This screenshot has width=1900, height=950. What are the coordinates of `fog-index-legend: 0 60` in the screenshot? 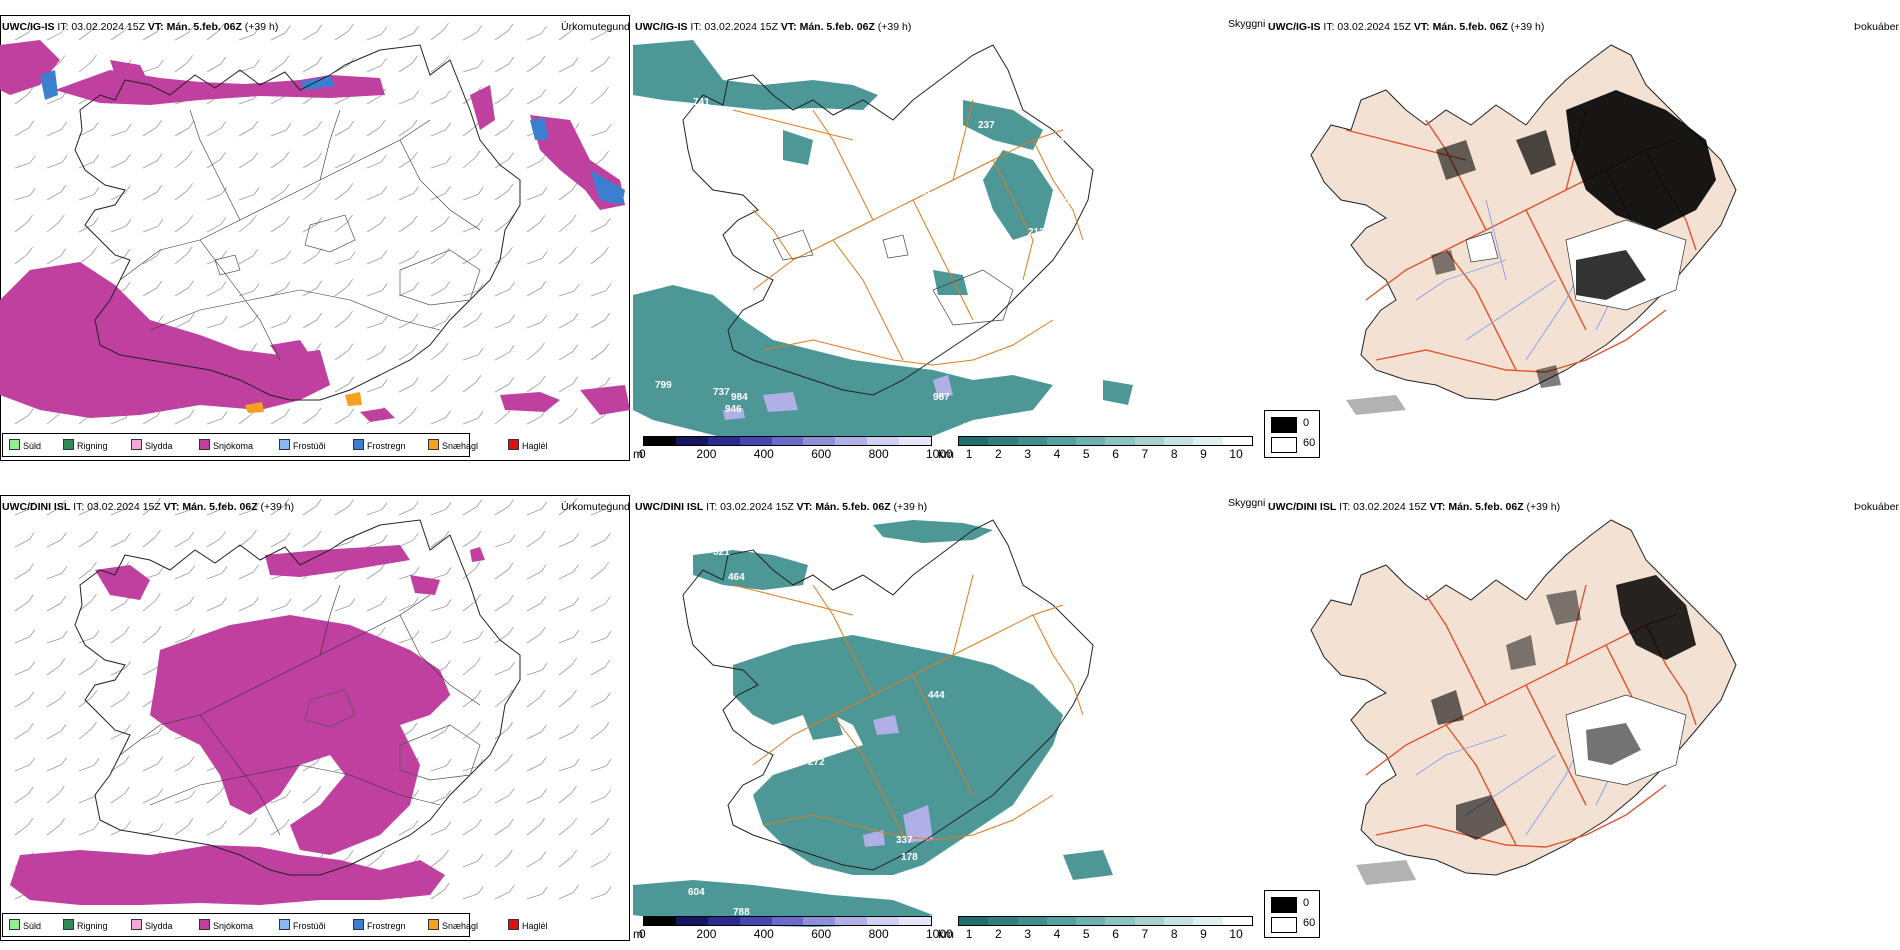 It's located at (1292, 434).